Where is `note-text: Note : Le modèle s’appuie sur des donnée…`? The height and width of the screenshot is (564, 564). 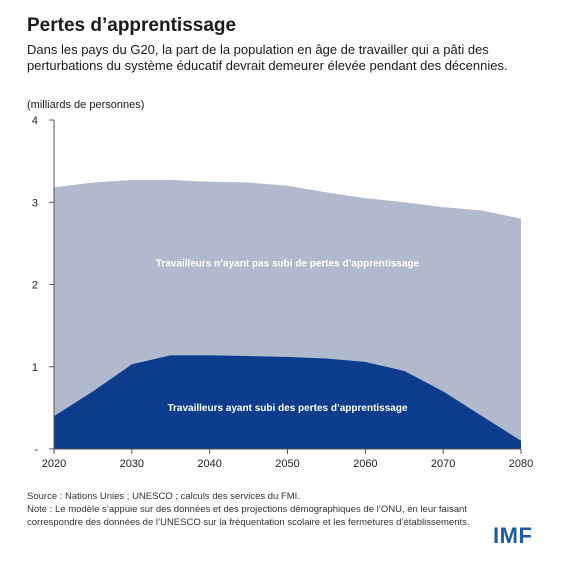
note-text: Note : Le modèle s’appuie sur des donnée… is located at coordinates (248, 516).